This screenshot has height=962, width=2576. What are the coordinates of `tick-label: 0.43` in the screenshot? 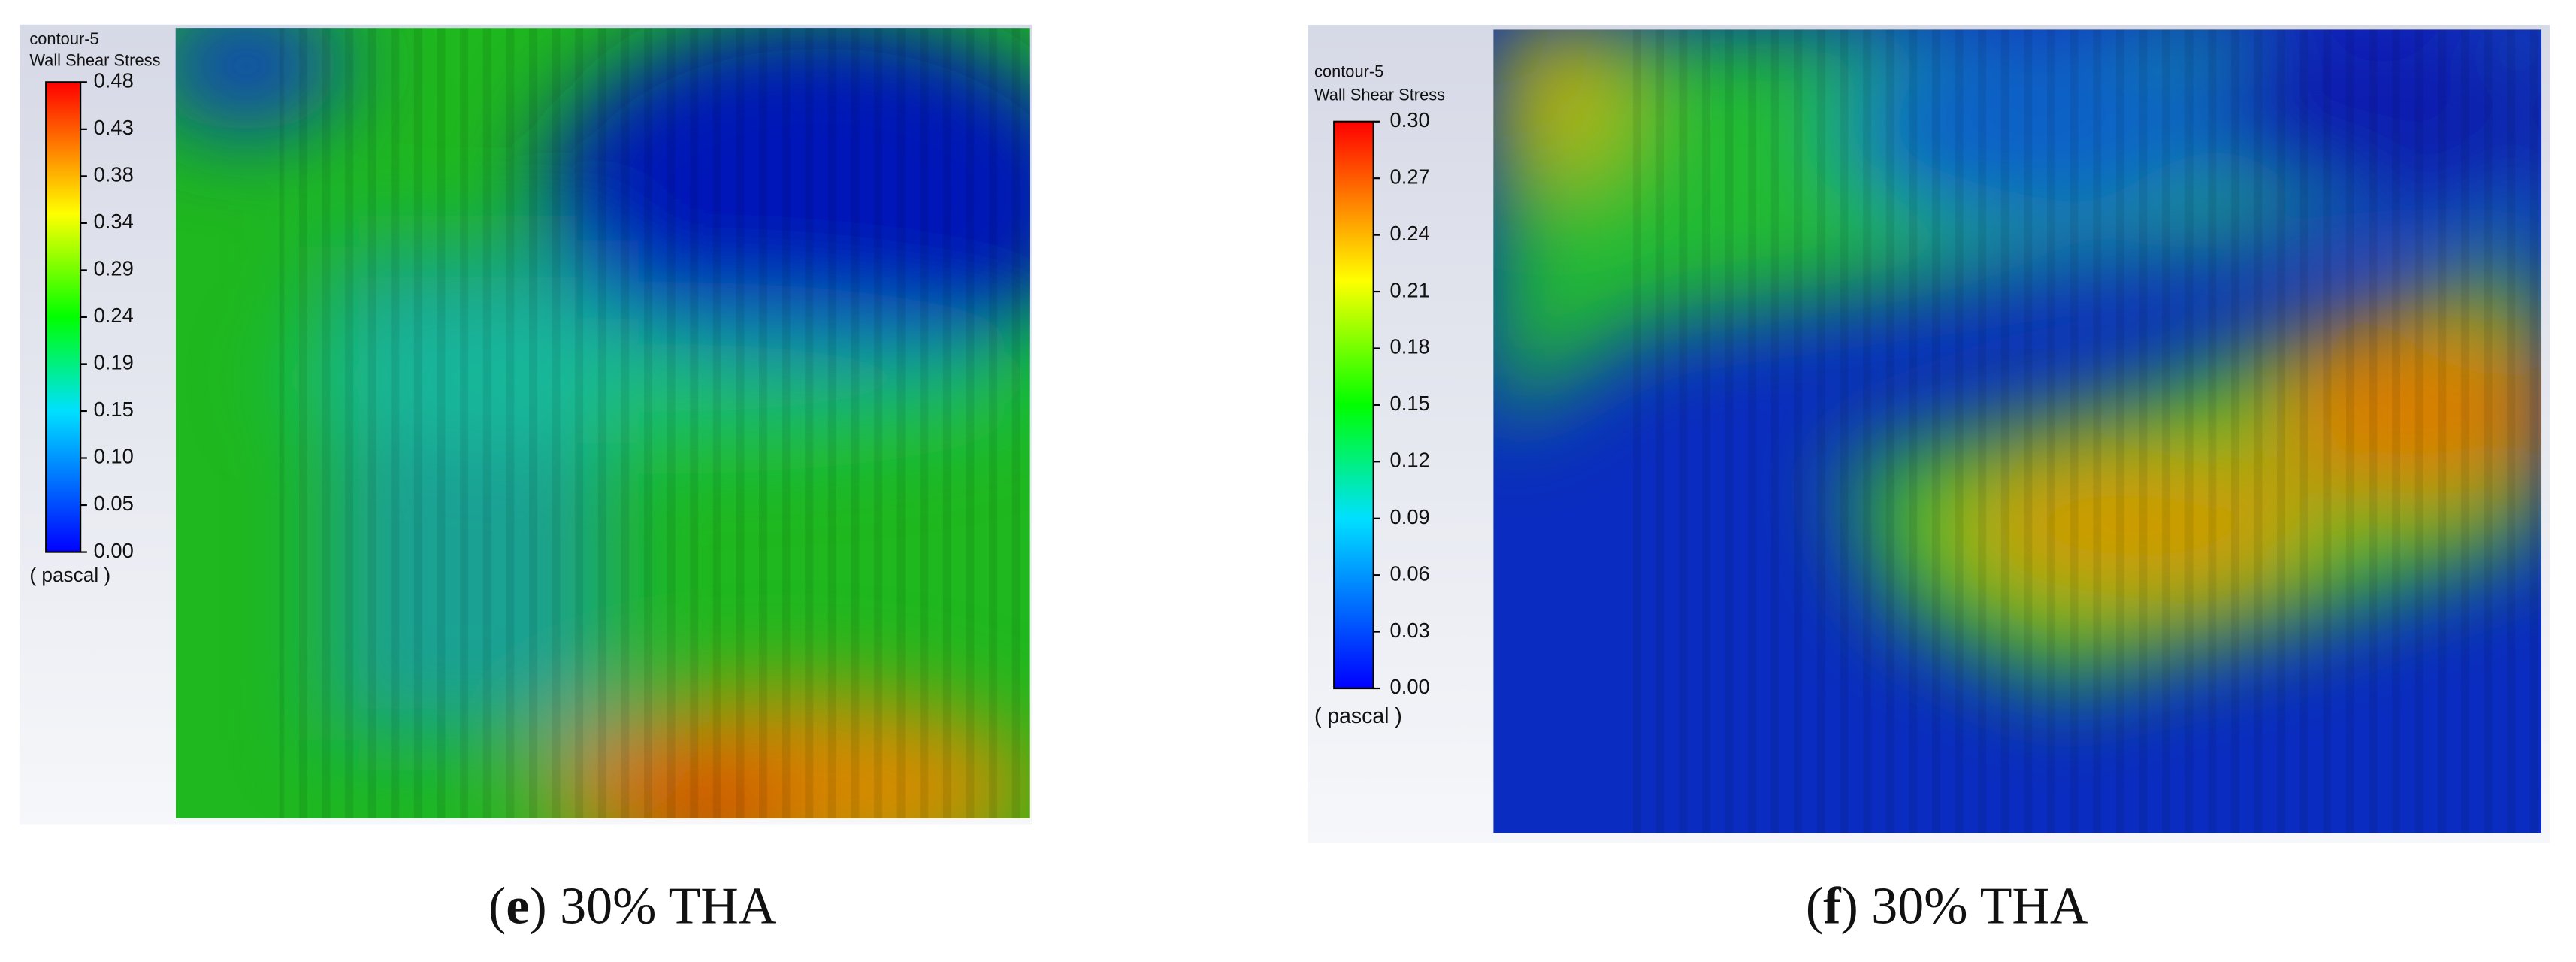 It's located at (114, 127).